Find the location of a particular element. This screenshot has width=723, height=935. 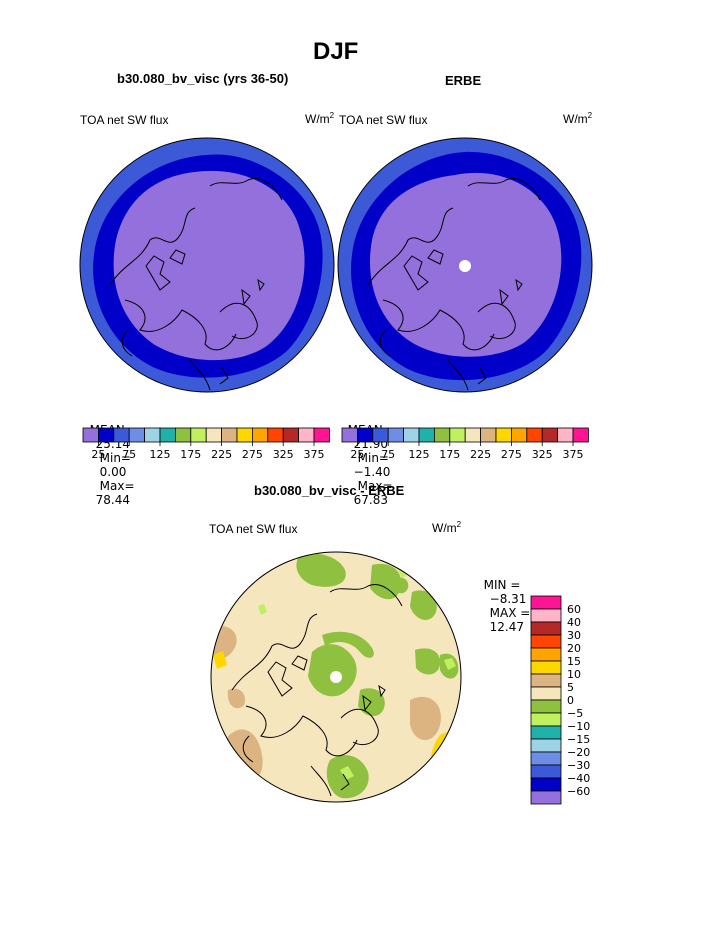

diff-colorbar-tick-label: 0 is located at coordinates (570, 700).